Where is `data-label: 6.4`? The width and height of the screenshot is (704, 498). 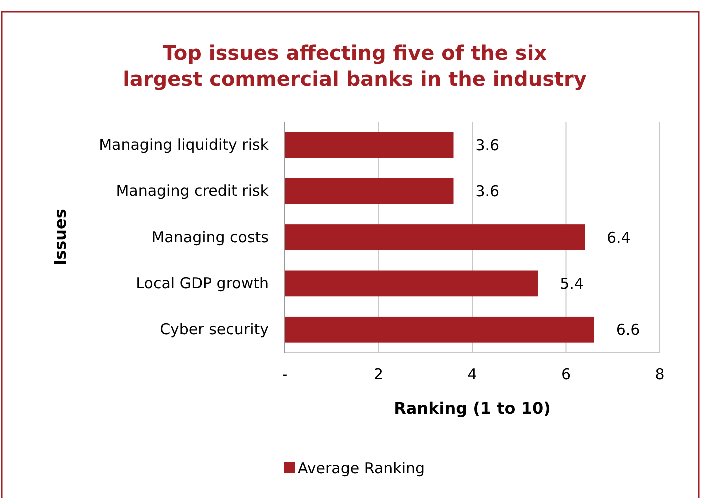 data-label: 6.4 is located at coordinates (619, 237).